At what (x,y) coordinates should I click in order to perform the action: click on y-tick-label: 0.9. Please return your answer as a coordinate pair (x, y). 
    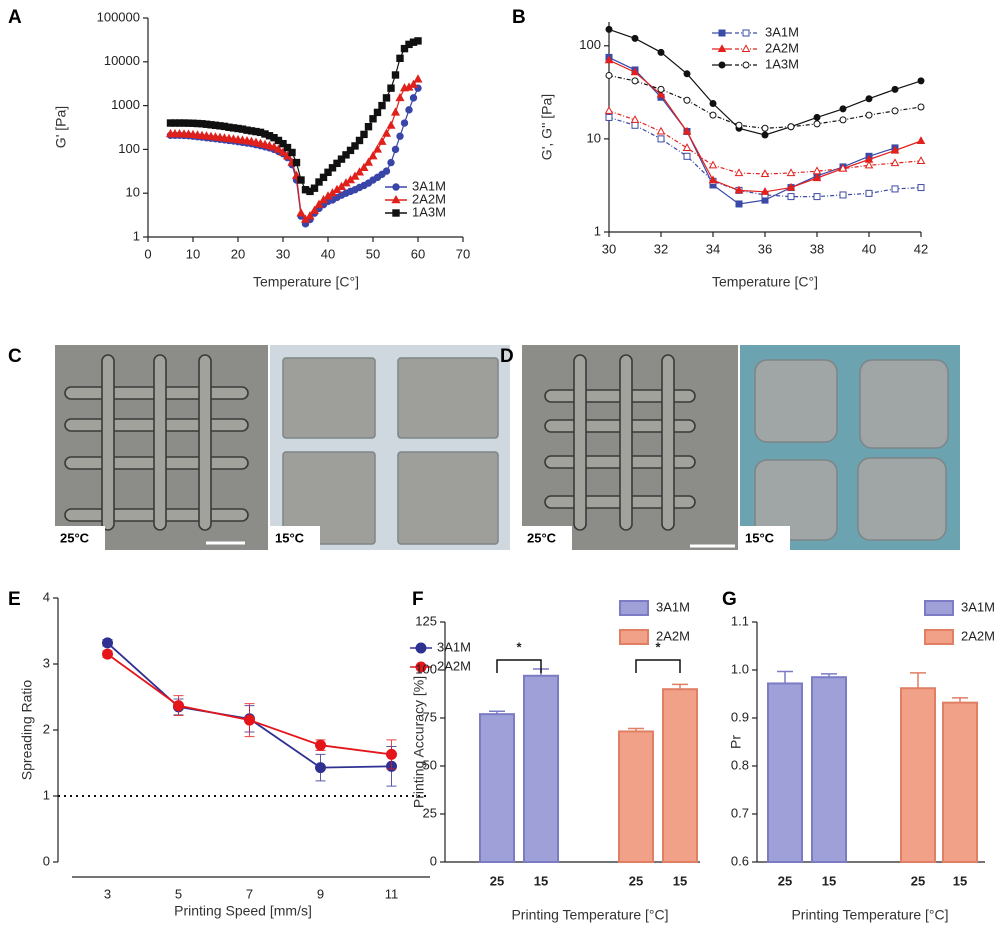
    Looking at the image, I should click on (740, 716).